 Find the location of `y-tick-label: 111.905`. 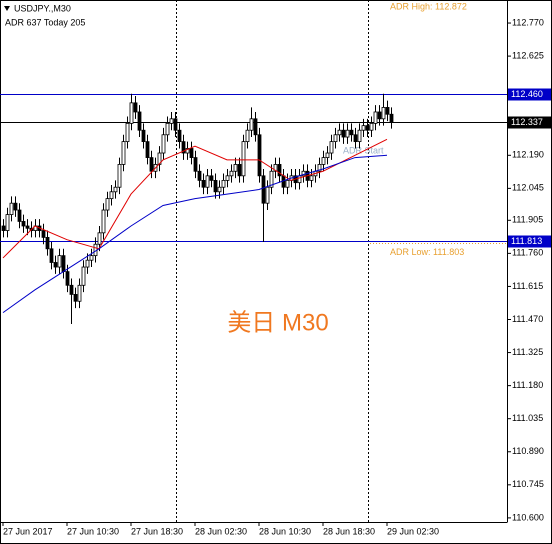

y-tick-label: 111.905 is located at coordinates (527, 220).